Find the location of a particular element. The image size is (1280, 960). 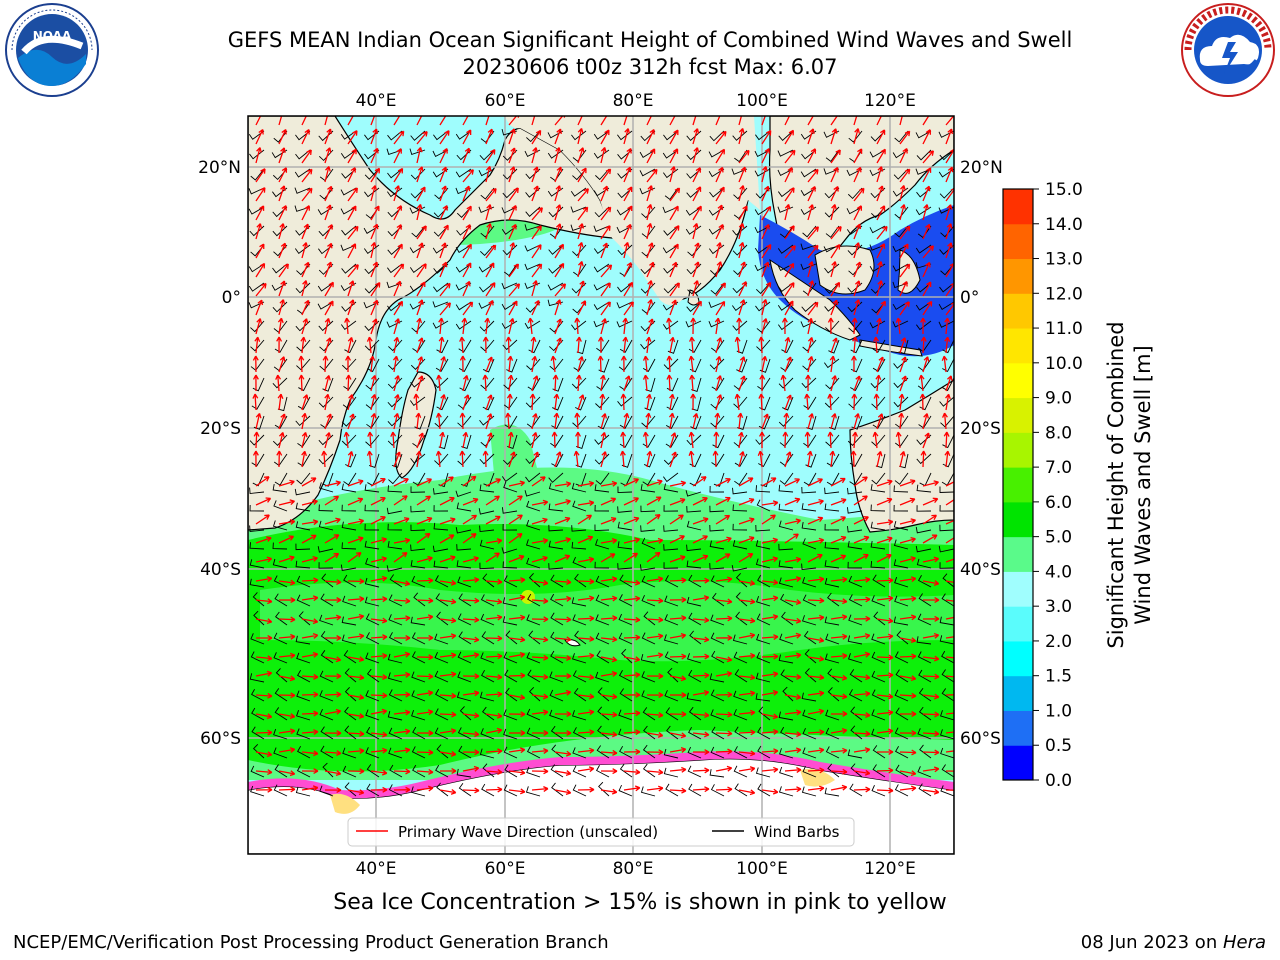

colorbar-tick-label: 1.0 is located at coordinates (1058, 711).